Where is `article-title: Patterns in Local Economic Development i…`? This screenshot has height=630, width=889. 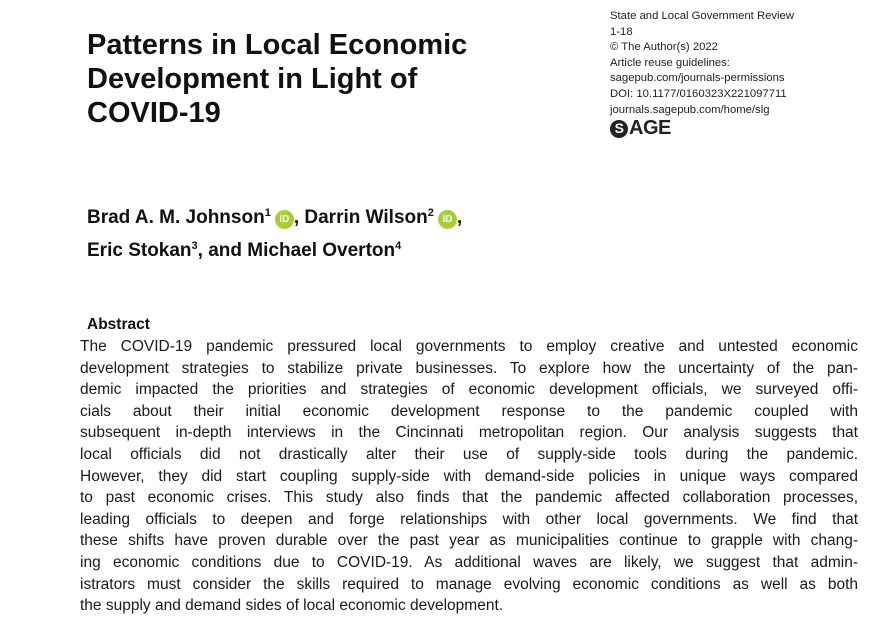
article-title: Patterns in Local Economic Development i… is located at coordinates (322, 79).